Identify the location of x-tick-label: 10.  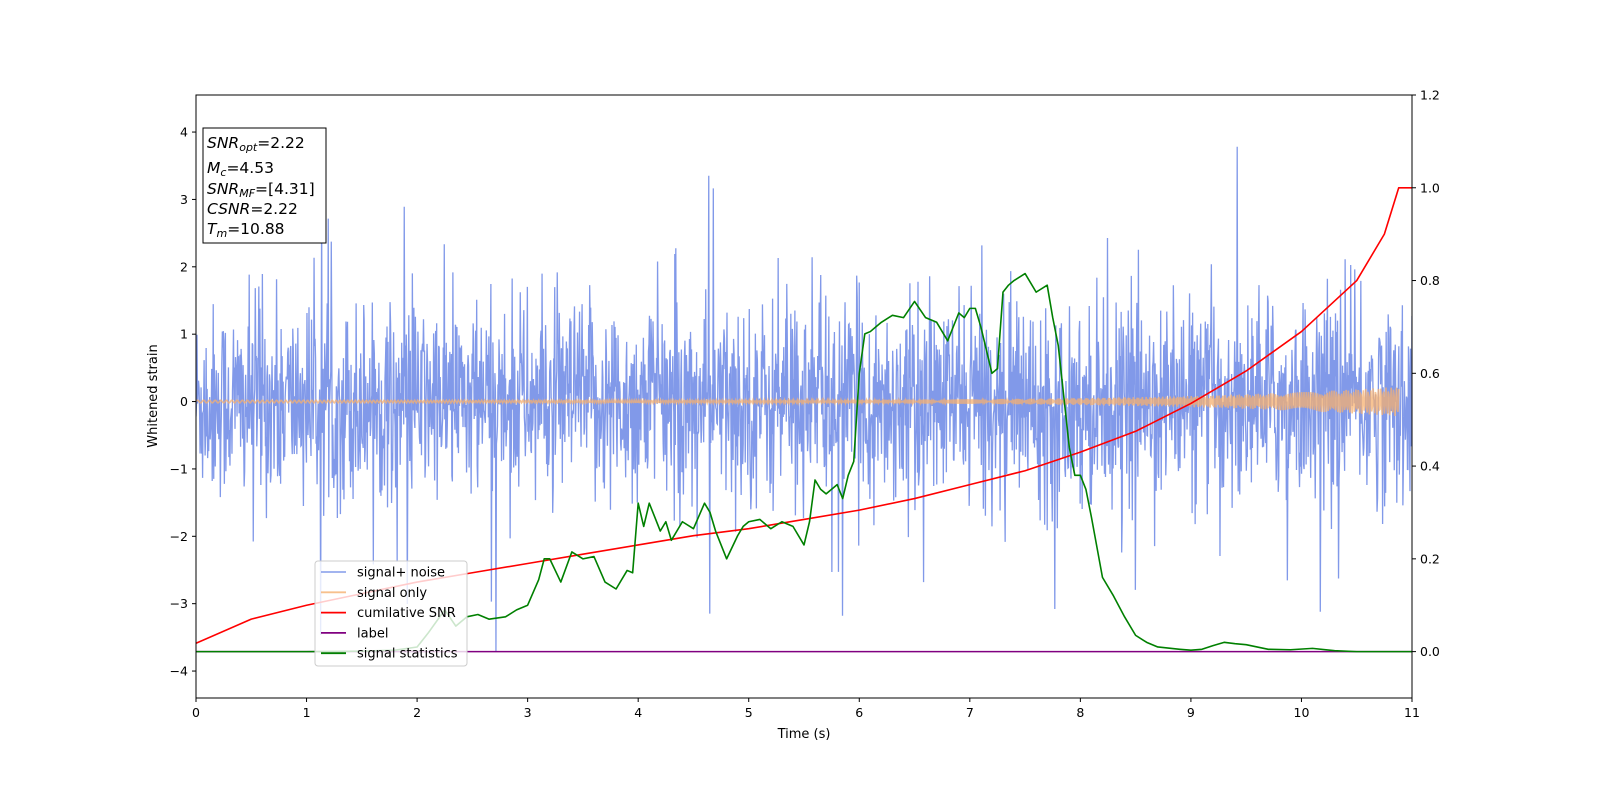
(1302, 712).